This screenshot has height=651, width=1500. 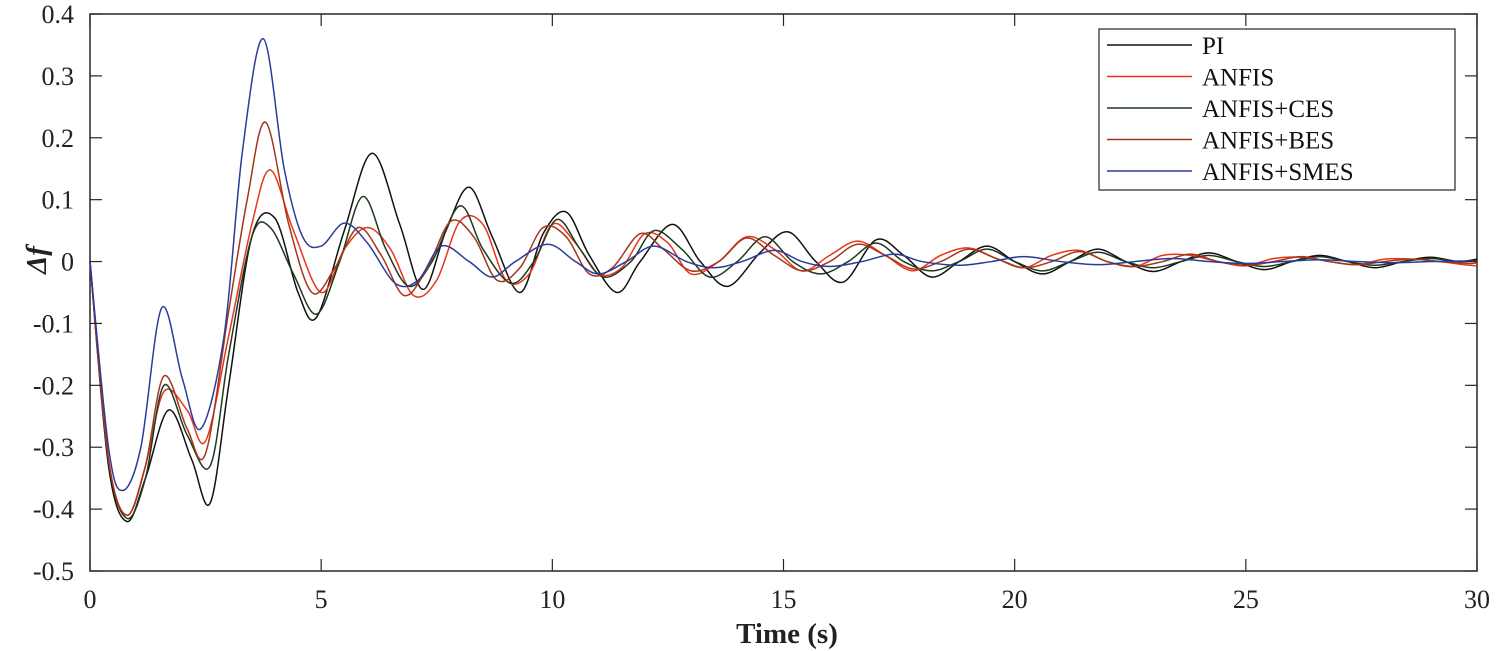 I want to click on legend-items: PI ANFIS ANFIS+CES ANFIS+BES ANFIS+SMES, so click(x=1230, y=109).